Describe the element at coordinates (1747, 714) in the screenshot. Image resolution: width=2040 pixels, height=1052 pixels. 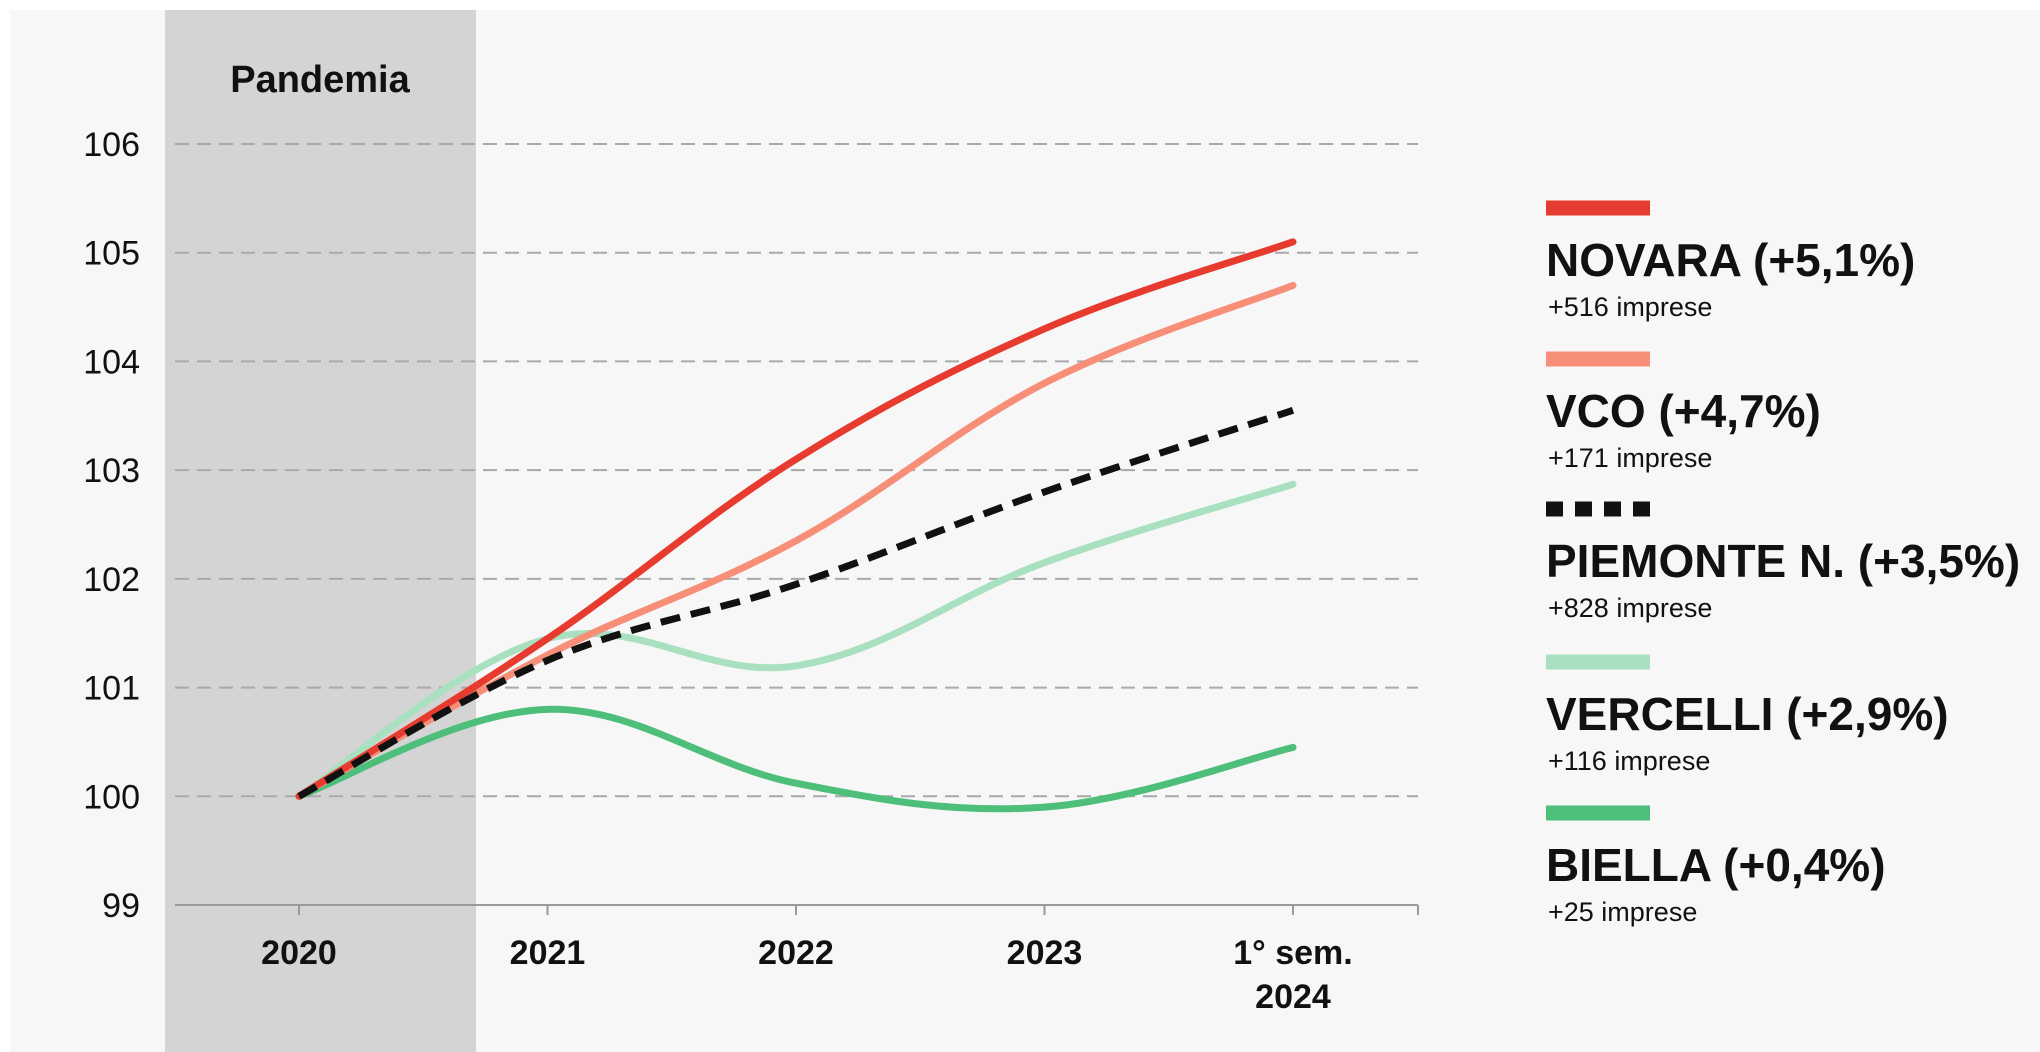
I see `legend-label-vercelli: VERCELLI (+2,9%)` at that location.